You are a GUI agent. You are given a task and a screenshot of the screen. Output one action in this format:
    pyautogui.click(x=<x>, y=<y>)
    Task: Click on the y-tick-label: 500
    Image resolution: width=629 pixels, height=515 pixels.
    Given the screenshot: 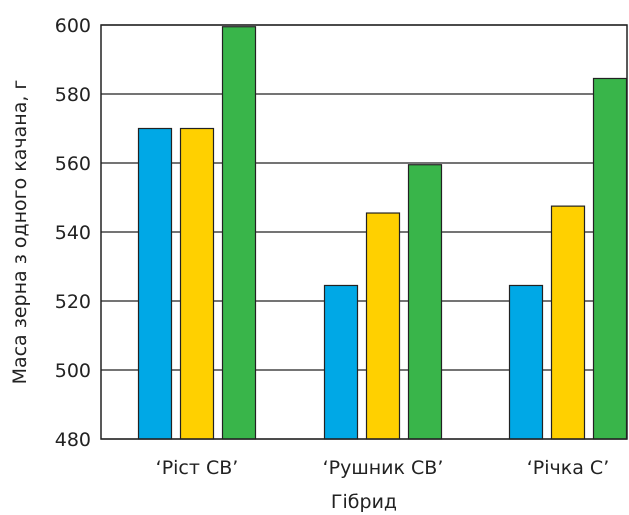 What is the action you would take?
    pyautogui.click(x=73, y=371)
    